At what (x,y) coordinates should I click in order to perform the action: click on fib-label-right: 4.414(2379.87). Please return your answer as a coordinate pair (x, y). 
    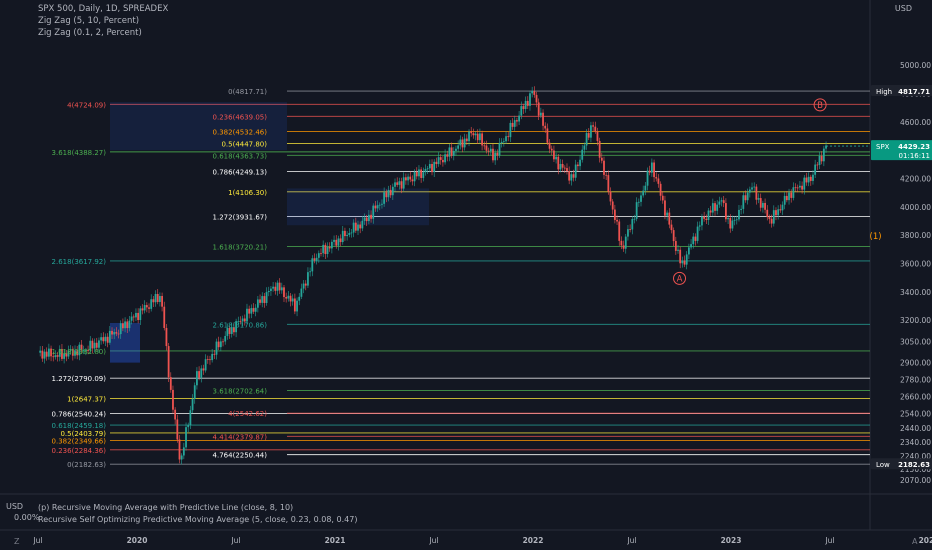
    Looking at the image, I should click on (240, 437).